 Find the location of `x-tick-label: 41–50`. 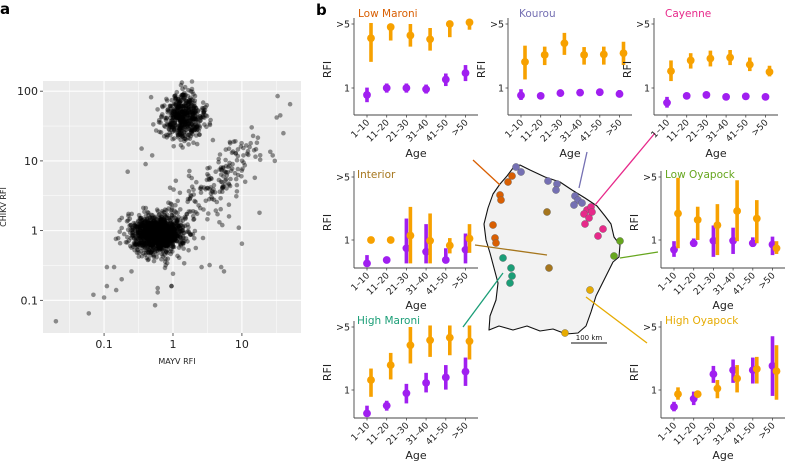

x-tick-label: 41–50 is located at coordinates (744, 284).